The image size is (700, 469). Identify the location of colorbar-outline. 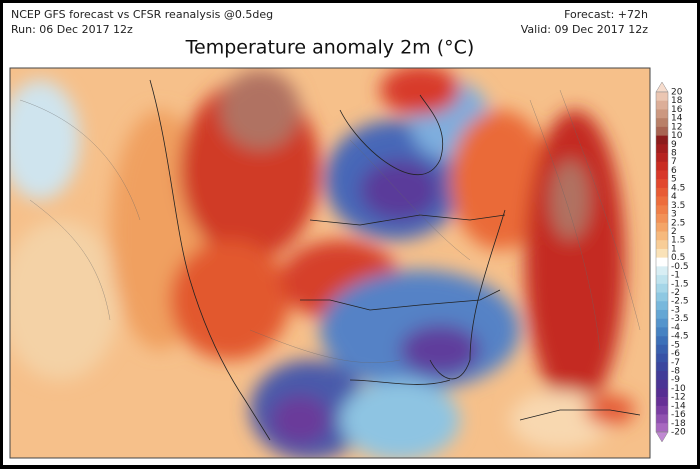
(662, 262).